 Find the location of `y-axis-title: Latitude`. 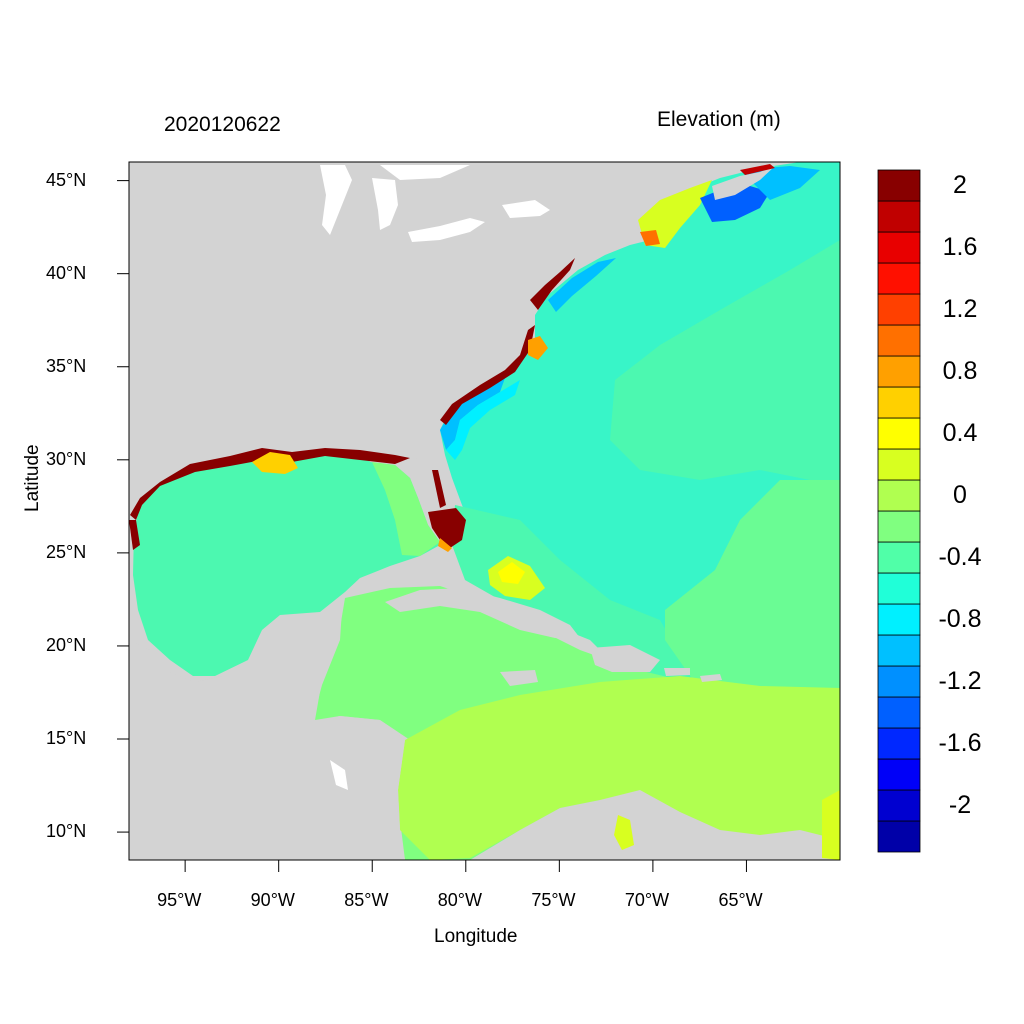

y-axis-title: Latitude is located at coordinates (32, 478).